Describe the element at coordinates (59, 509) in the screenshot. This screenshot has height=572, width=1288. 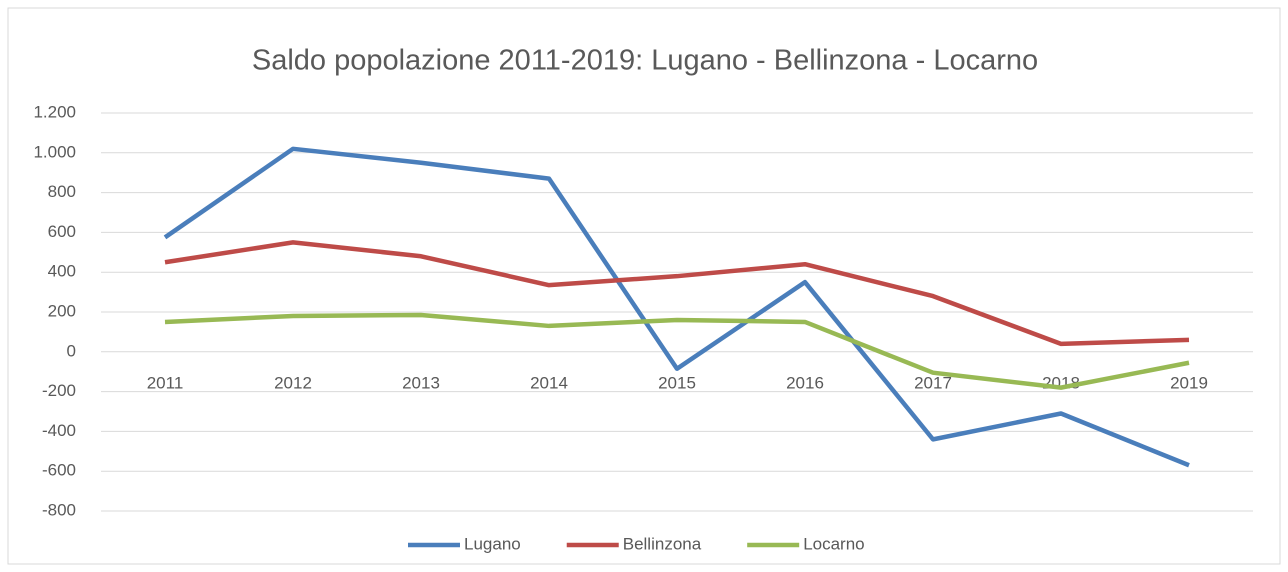
I see `y-tick-label: -800` at that location.